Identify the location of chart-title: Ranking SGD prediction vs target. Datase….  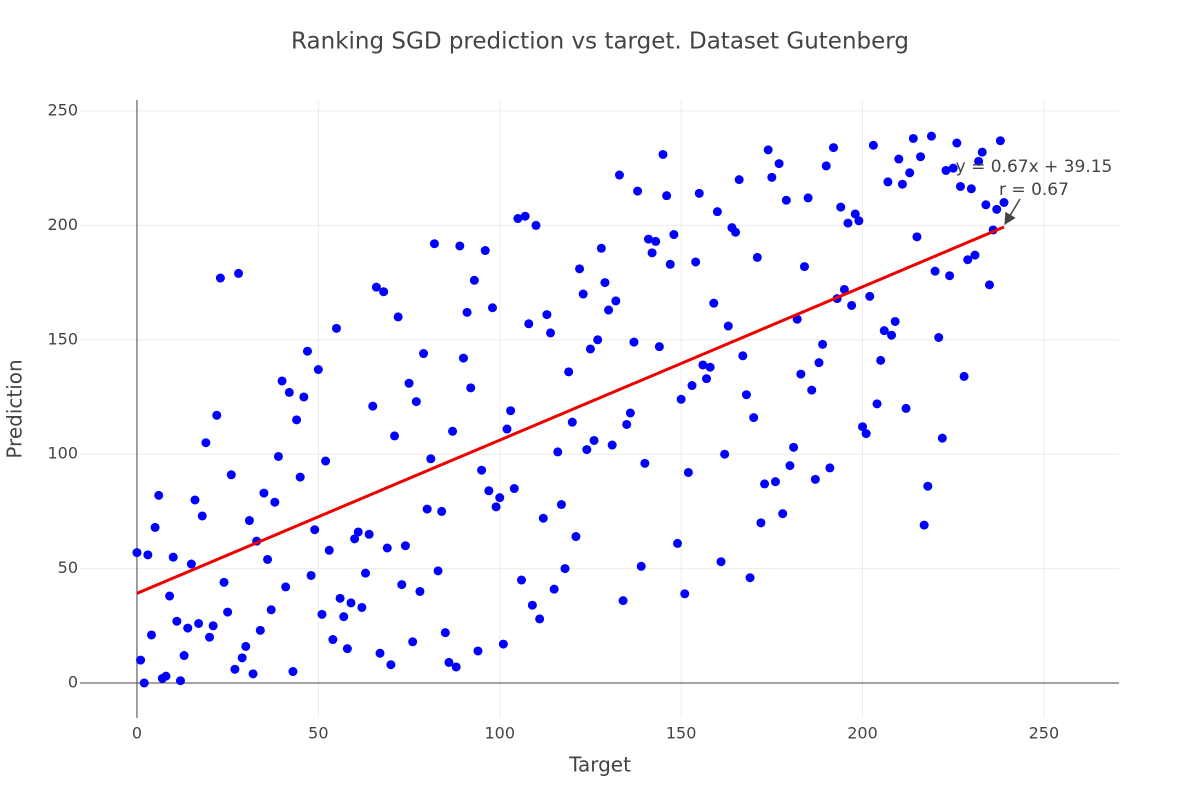
(600, 42).